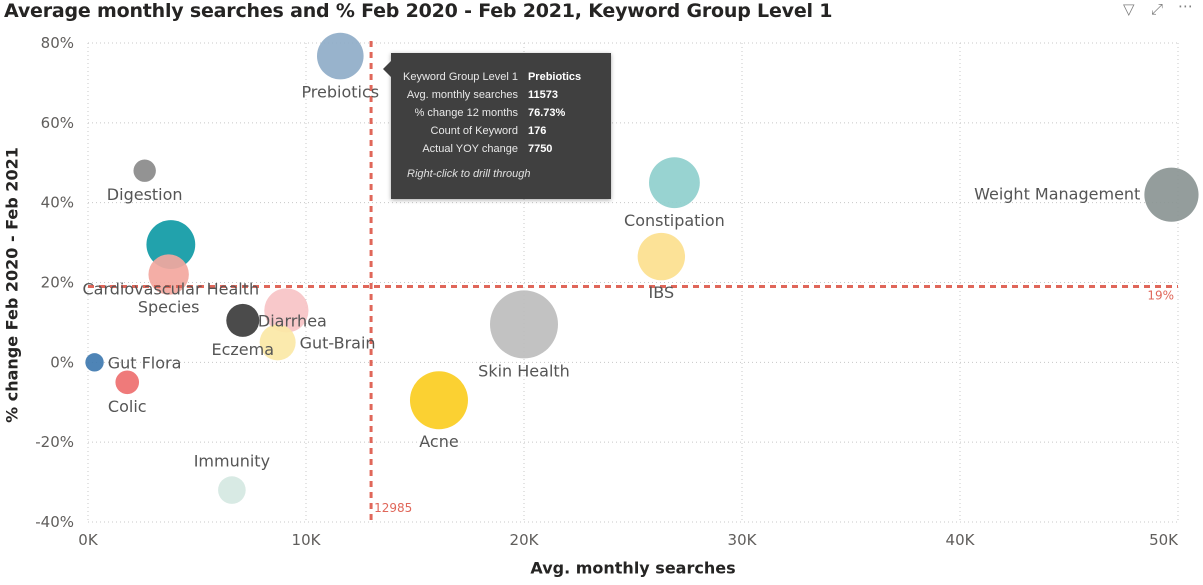  Describe the element at coordinates (1160, 295) in the screenshot. I see `y-reference-label: 19%` at that location.